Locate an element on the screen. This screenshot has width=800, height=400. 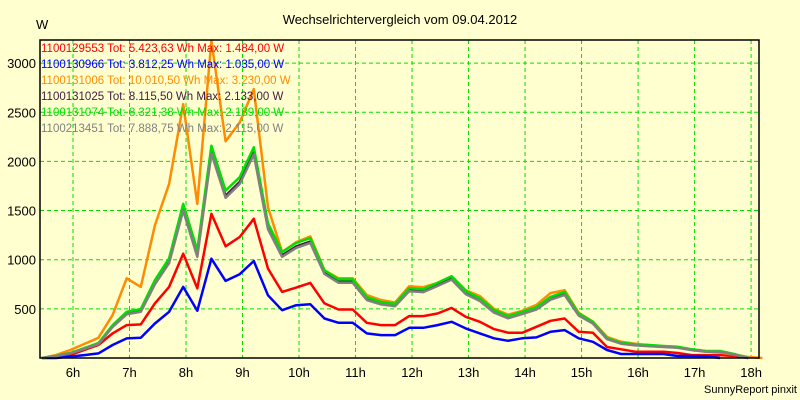
y-tick-label: 3000 is located at coordinates (21, 63).